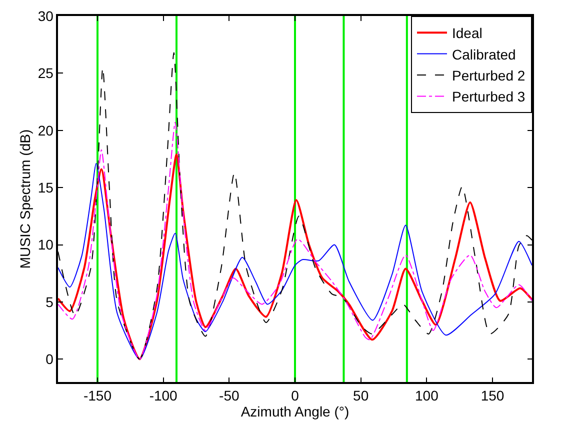 This screenshot has width=562, height=427. What do you see at coordinates (229, 396) in the screenshot?
I see `x-tick-label: -50` at bounding box center [229, 396].